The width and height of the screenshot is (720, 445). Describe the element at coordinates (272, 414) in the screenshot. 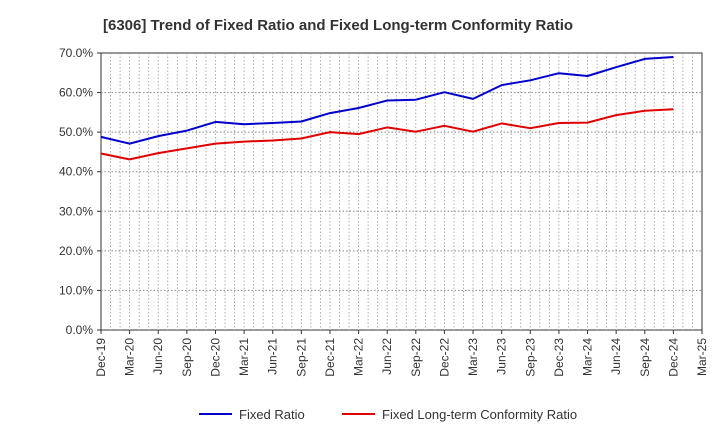

I see `legend-label: Fixed Ratio` at that location.